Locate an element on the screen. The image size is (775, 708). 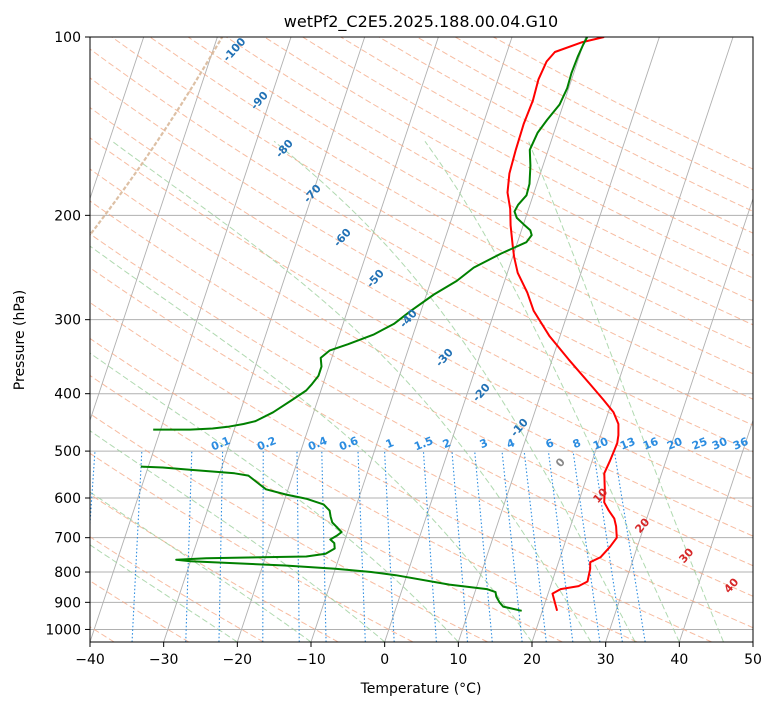
mixing-ratio-label: 8 is located at coordinates (577, 443).